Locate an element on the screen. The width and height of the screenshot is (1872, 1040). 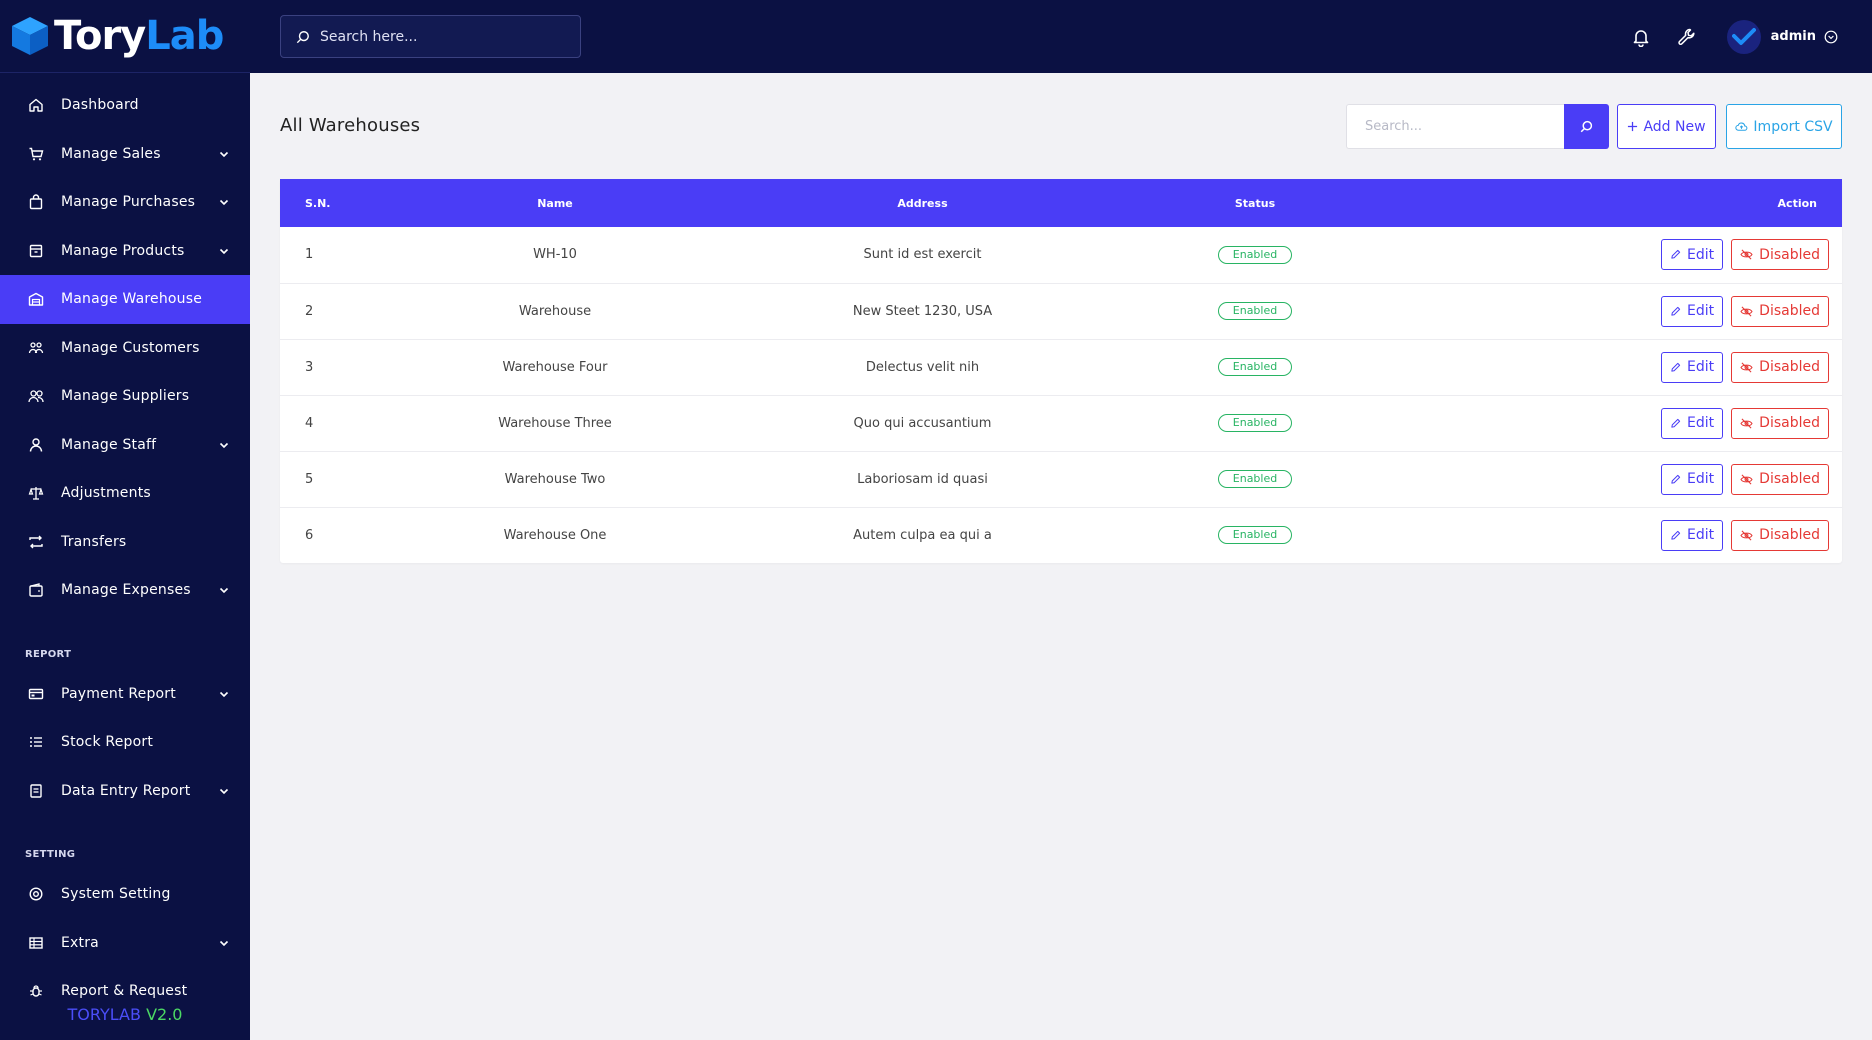
sidebar-item-extra: Extra is located at coordinates (125, 943).